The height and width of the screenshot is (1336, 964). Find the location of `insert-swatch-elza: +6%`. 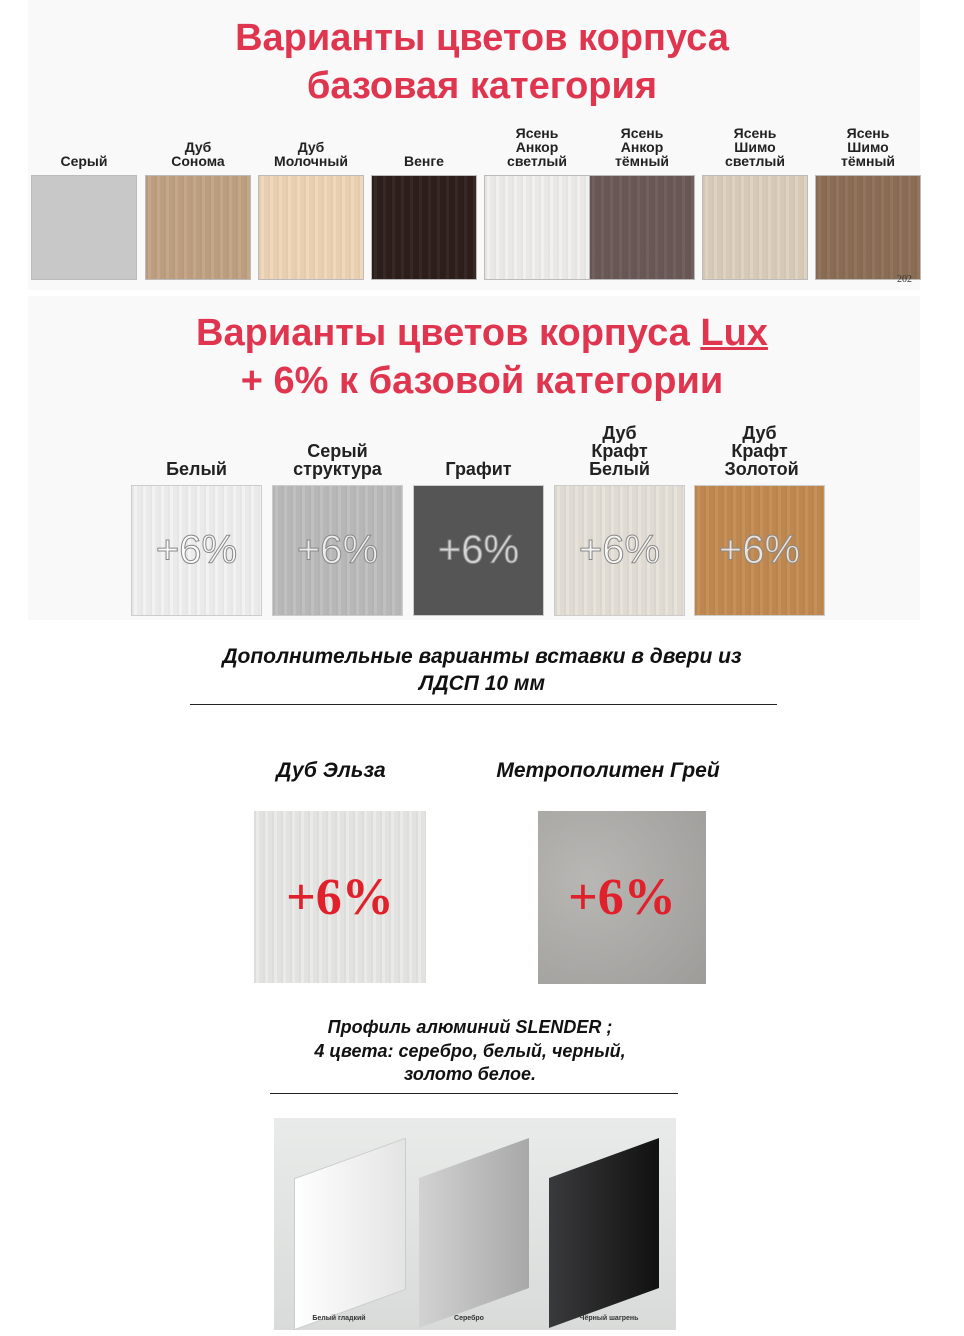

insert-swatch-elza: +6% is located at coordinates (340, 897).